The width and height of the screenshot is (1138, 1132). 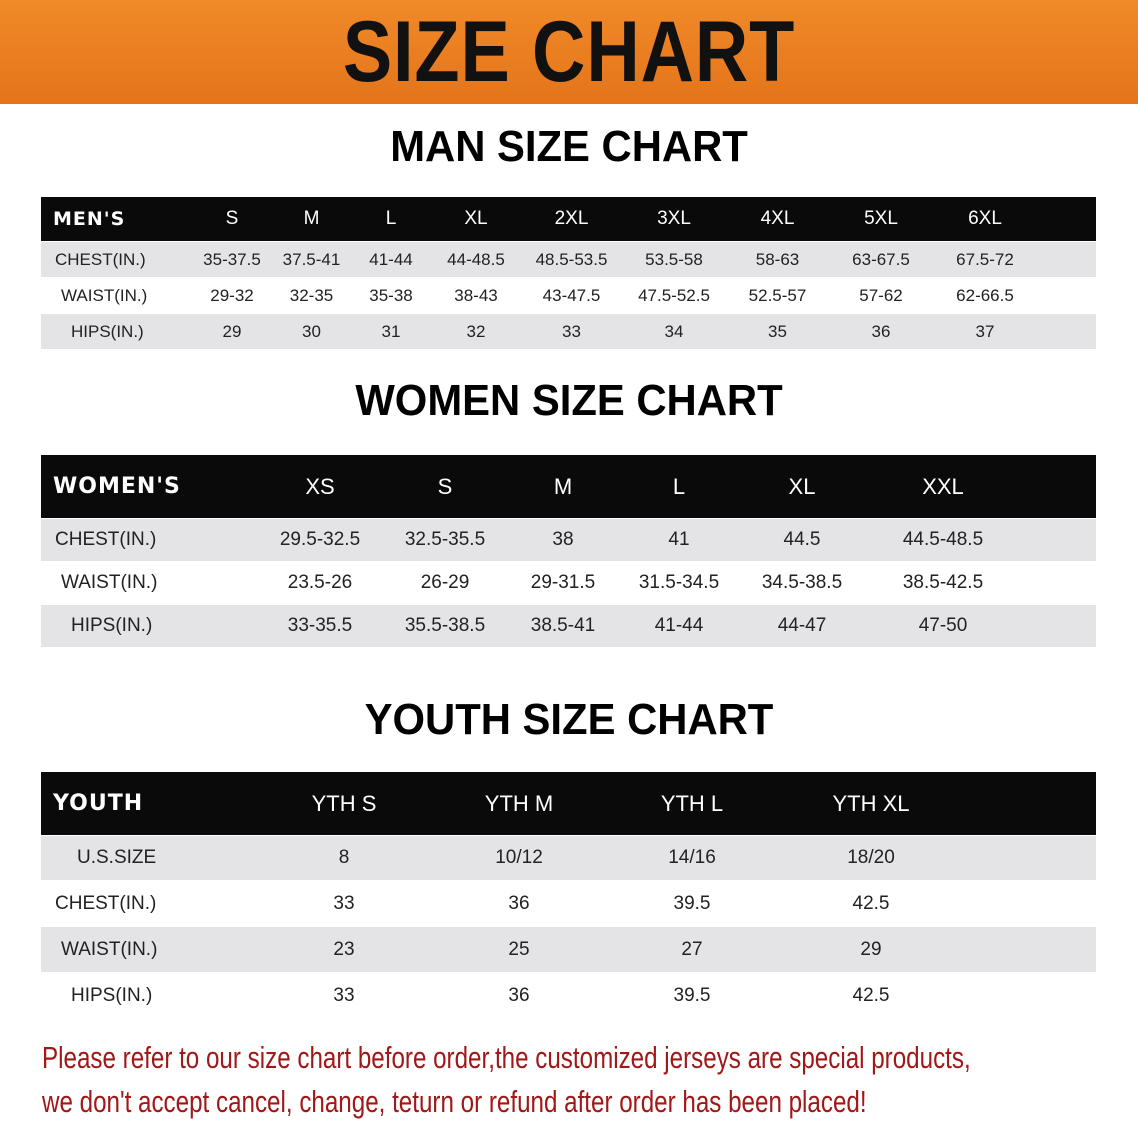 I want to click on table-cell: 31, so click(x=391, y=331).